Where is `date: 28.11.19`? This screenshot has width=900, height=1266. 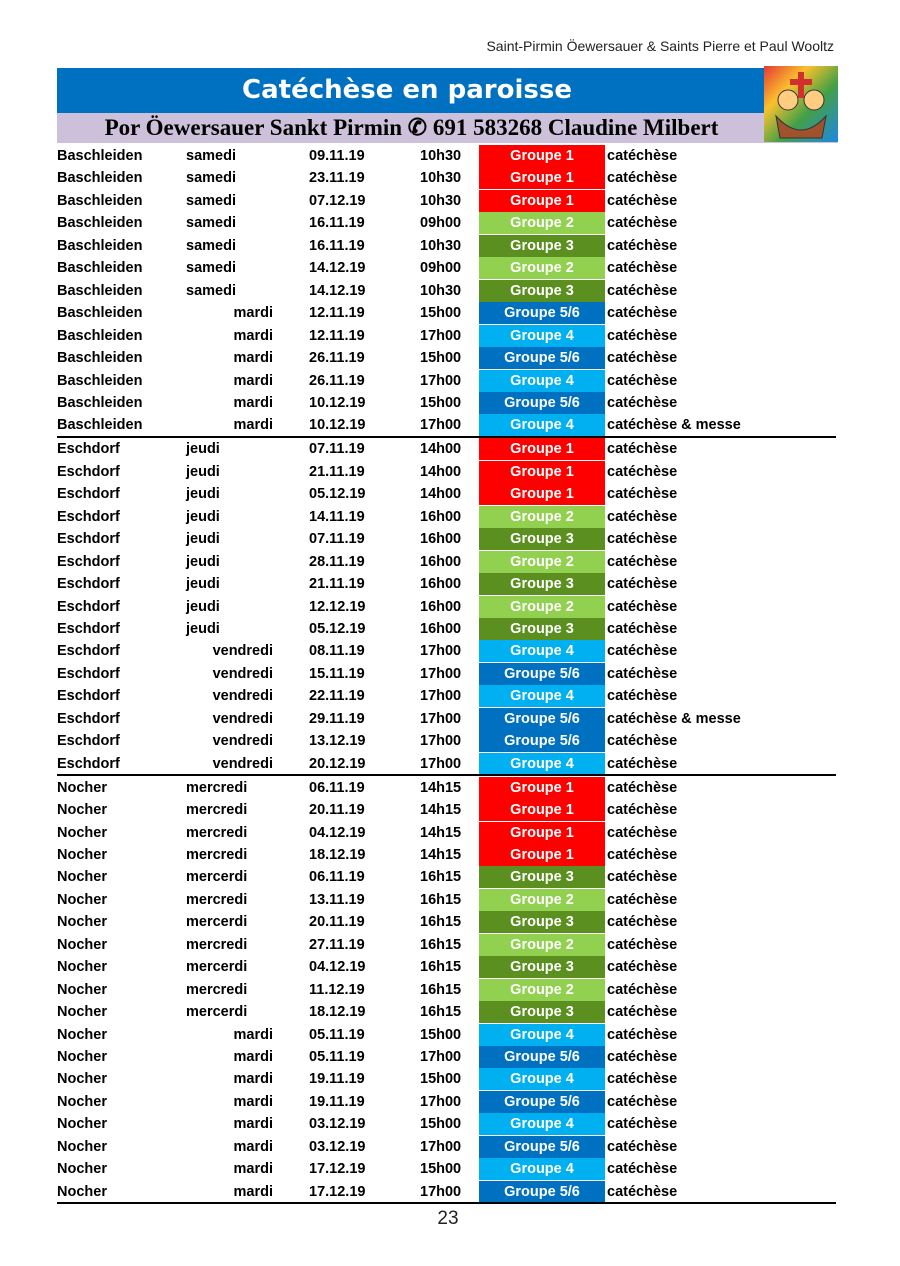
date: 28.11.19 is located at coordinates (337, 561).